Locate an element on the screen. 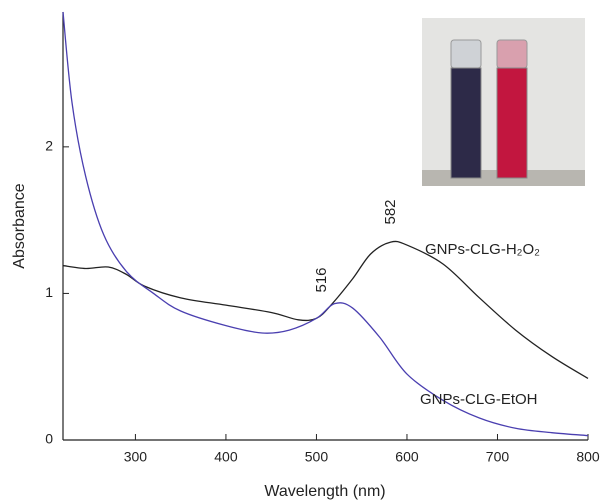 Image resolution: width=605 pixels, height=504 pixels. annotation: 516 is located at coordinates (321, 279).